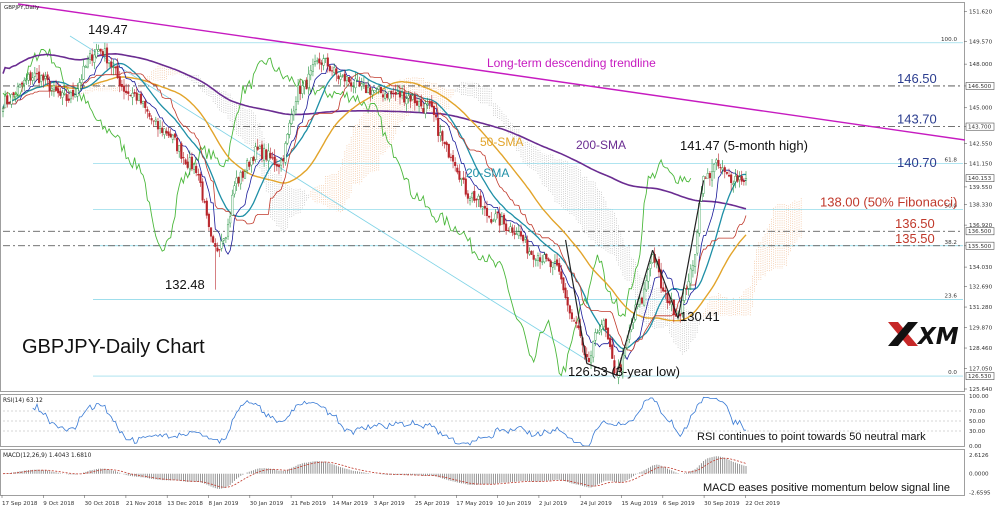  What do you see at coordinates (482, 420) in the screenshot?
I see `rsi-pane-frame` at bounding box center [482, 420].